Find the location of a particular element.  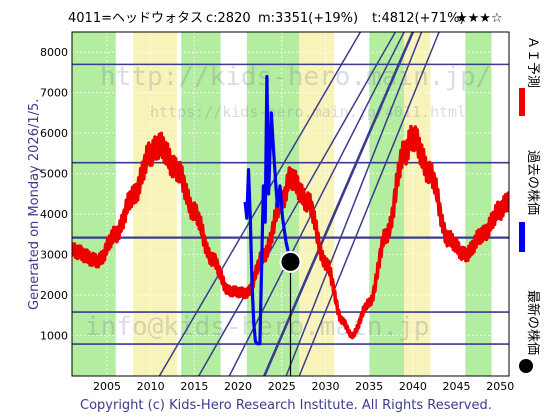

header-mid-target: m:3351(+19%) is located at coordinates (308, 18).